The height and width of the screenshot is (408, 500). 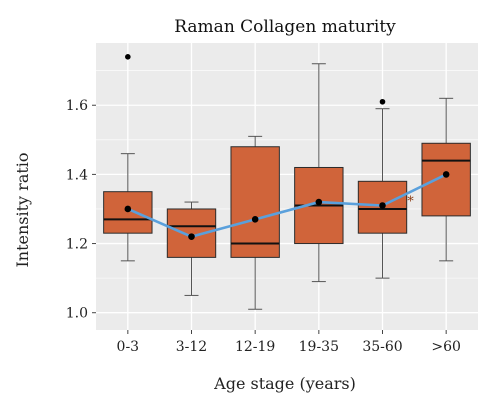 I want to click on x-tick-label: 12-19, so click(x=255, y=347).